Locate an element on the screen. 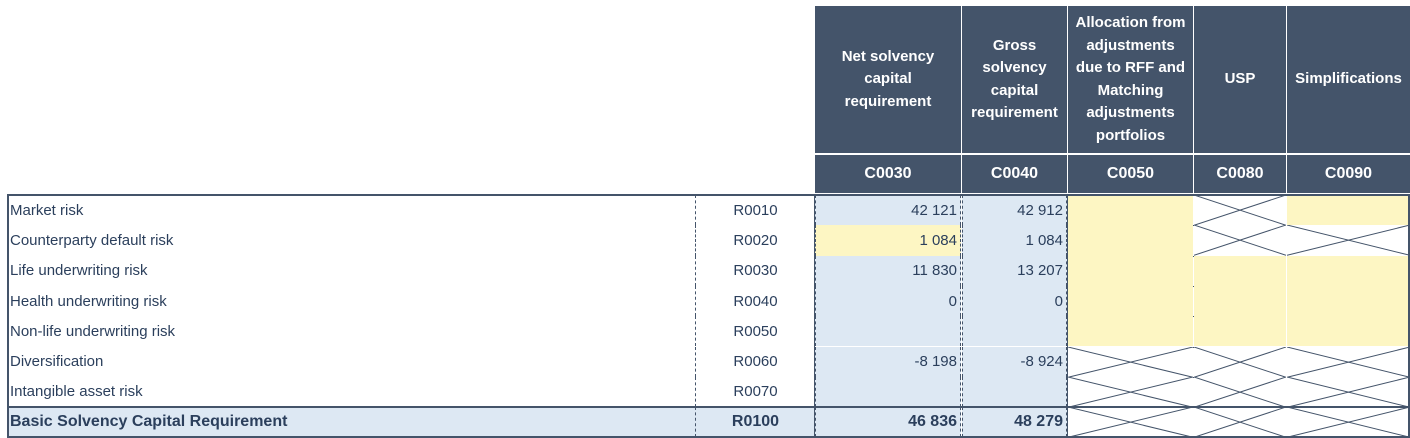  row-code: R0020 is located at coordinates (755, 240).